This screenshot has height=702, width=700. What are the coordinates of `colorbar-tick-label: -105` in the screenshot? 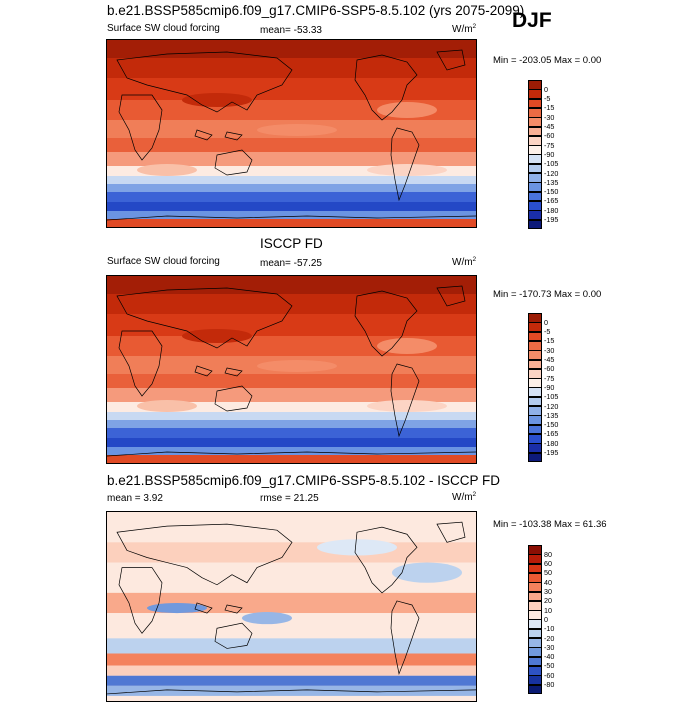 It's located at (551, 397).